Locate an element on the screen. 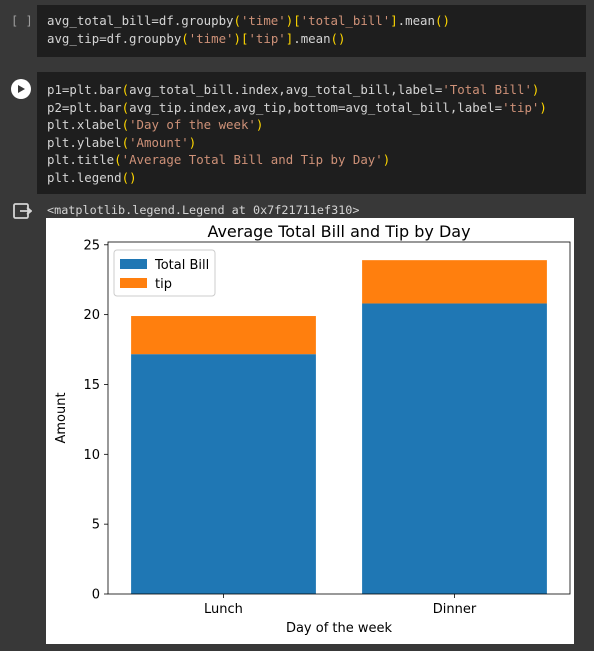  play-icon is located at coordinates (21, 89).